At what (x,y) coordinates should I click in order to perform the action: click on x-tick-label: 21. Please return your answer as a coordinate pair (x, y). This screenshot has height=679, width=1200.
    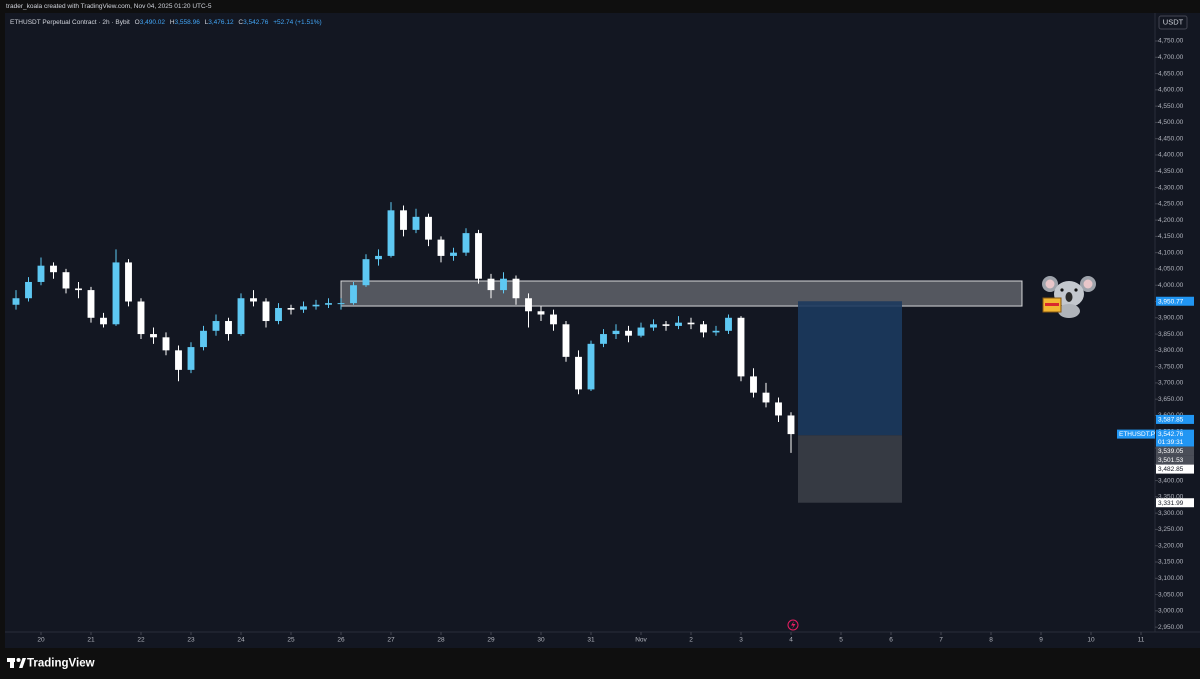
    Looking at the image, I should click on (91, 640).